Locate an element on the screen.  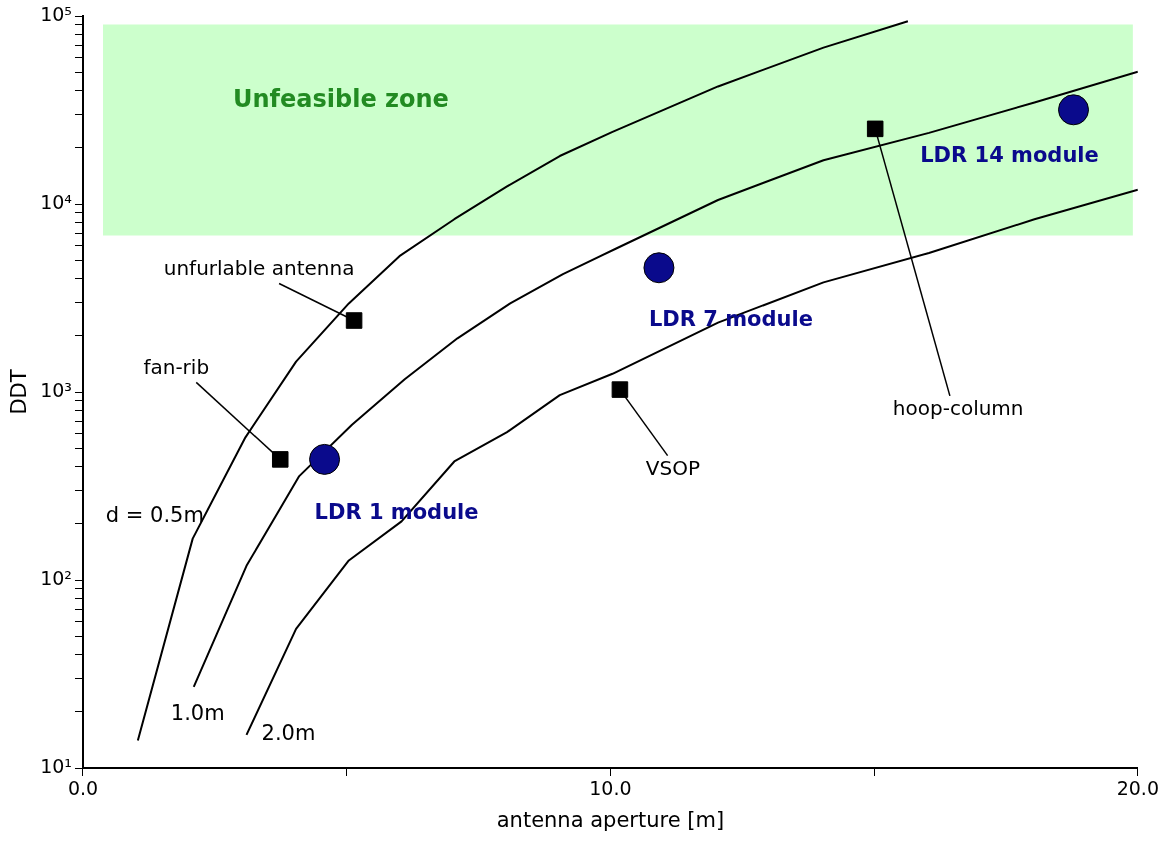
x-axis-title: antenna aperture [m] is located at coordinates (610, 819).